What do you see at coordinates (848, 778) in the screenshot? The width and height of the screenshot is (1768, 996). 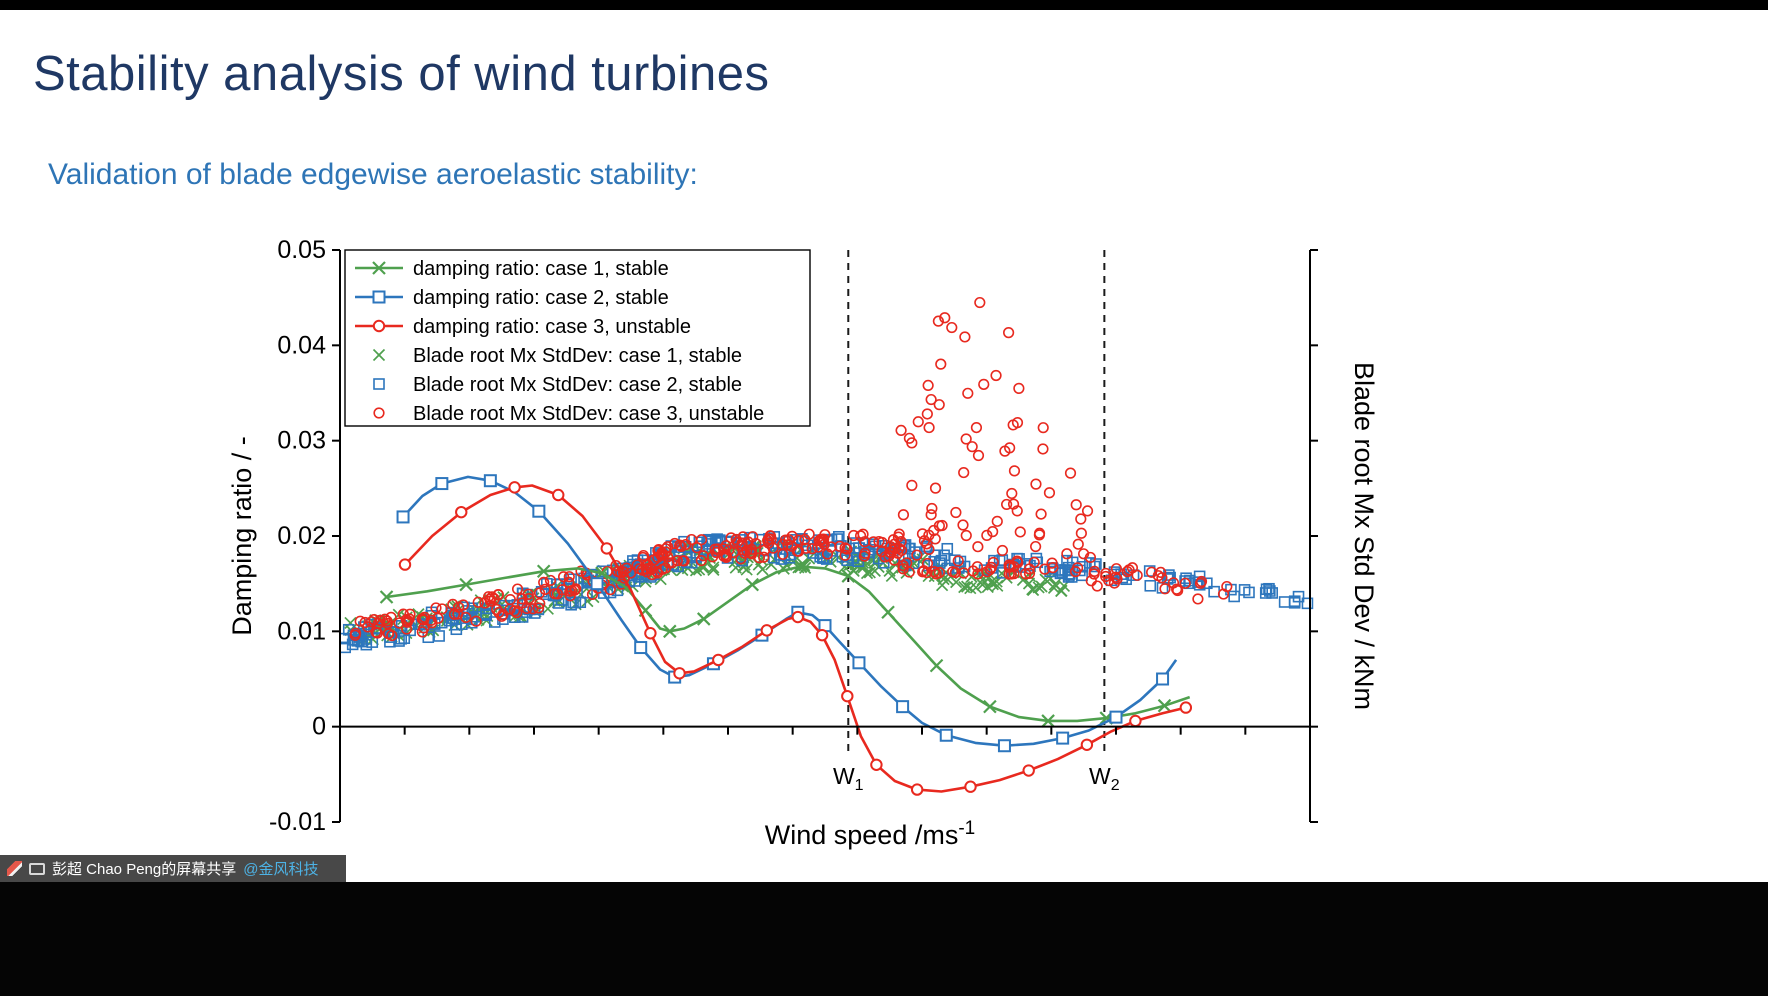 I see `annotation-label: W1` at bounding box center [848, 778].